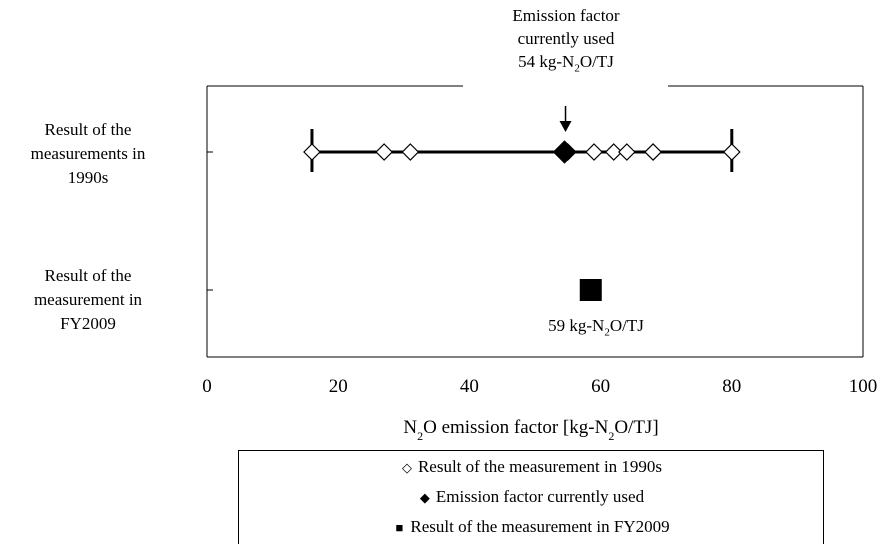 The width and height of the screenshot is (884, 544). I want to click on x-axis-label-part: N, so click(410, 427).